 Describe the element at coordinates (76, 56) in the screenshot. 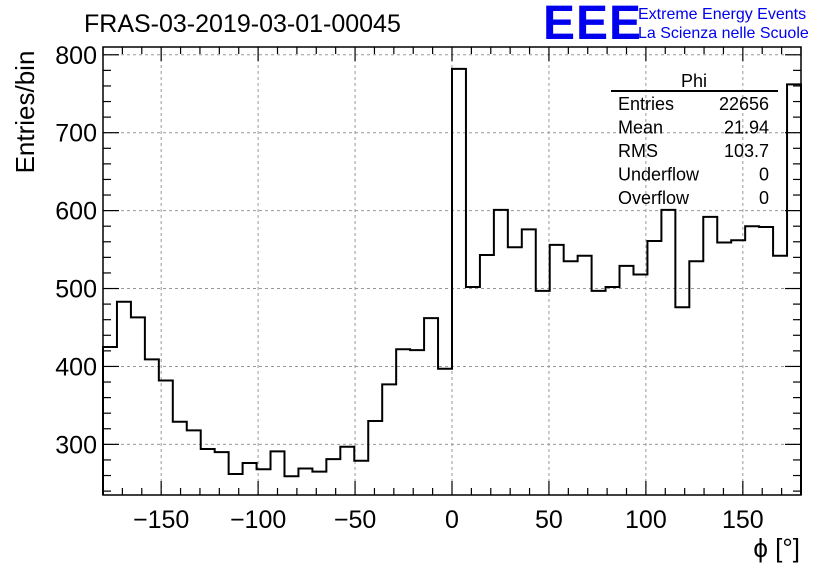

I see `y-tick-label: 800` at that location.